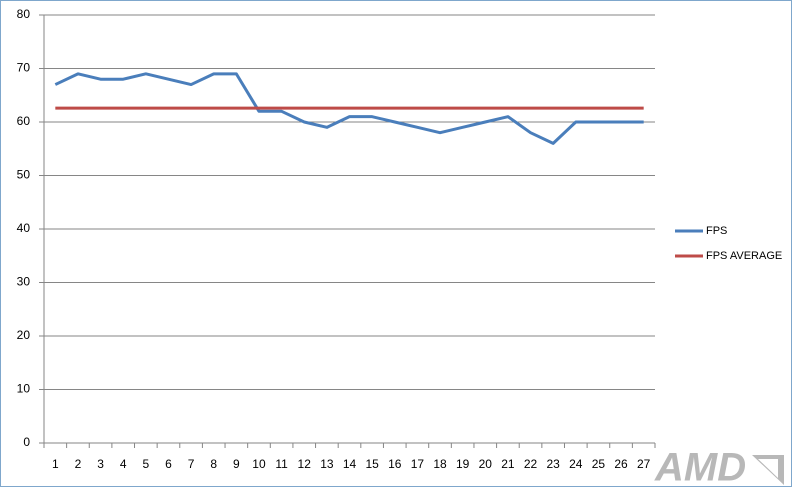  I want to click on x-tick-label: 7, so click(191, 464).